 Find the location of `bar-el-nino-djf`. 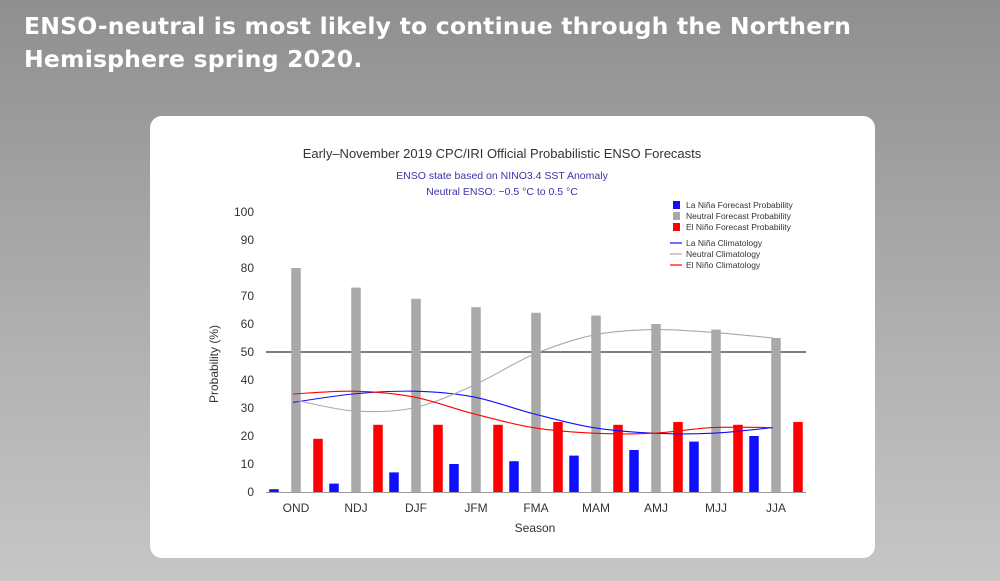

bar-el-nino-djf is located at coordinates (438, 458).